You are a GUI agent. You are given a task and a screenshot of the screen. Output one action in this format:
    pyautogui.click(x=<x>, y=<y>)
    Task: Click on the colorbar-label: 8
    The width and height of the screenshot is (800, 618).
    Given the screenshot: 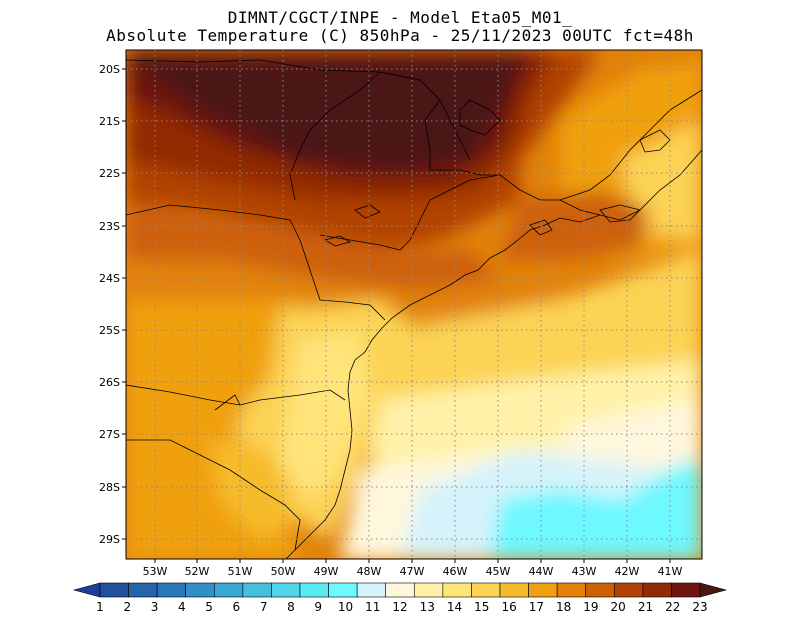 What is the action you would take?
    pyautogui.click(x=291, y=607)
    